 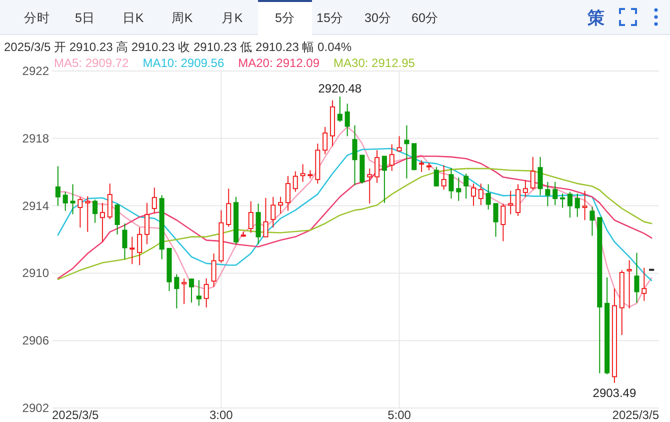 I want to click on y-tick-label: 2922, so click(x=36, y=71).